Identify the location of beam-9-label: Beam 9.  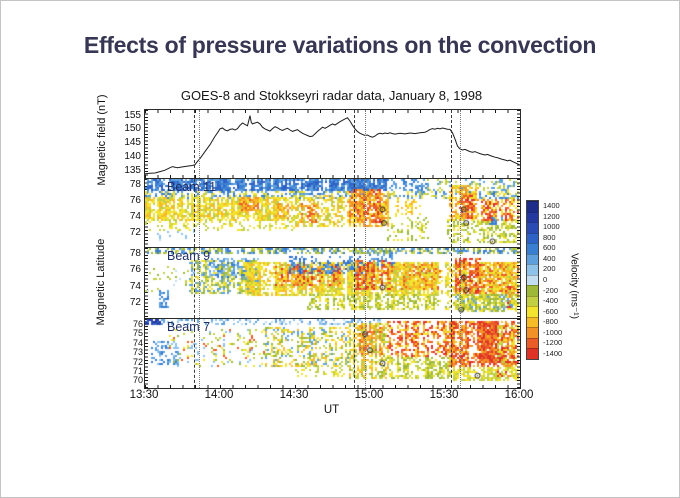
(189, 256).